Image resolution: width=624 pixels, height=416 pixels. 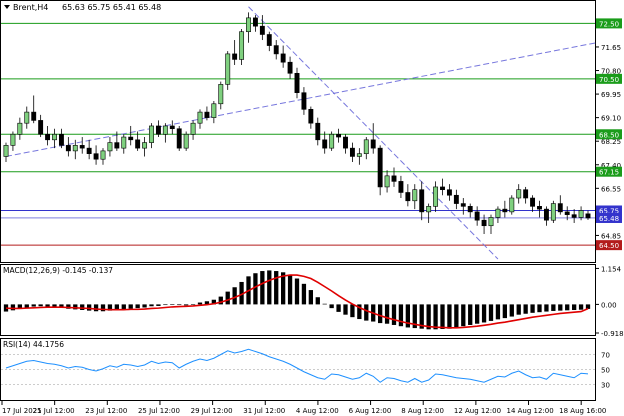 I want to click on price-level-tag, so click(x=609, y=171).